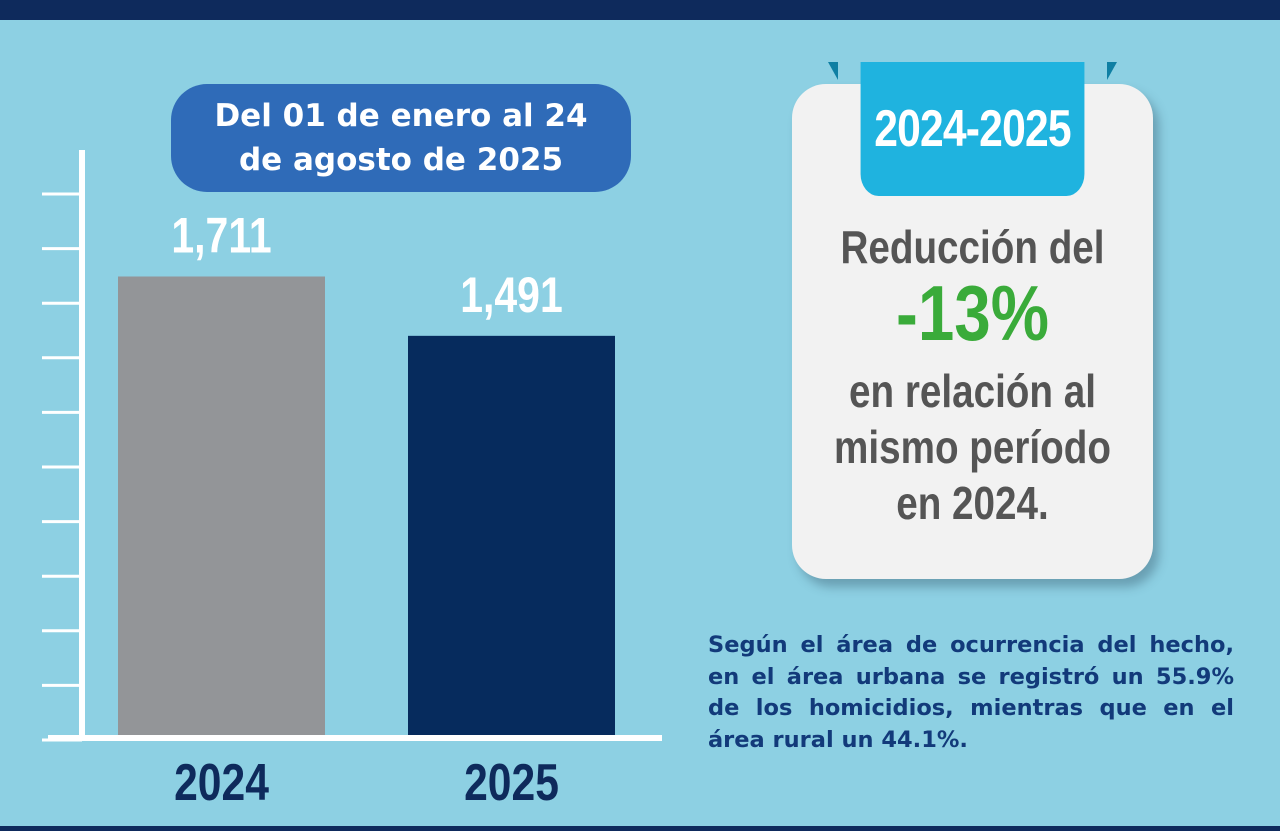 This screenshot has width=1280, height=831. What do you see at coordinates (511, 535) in the screenshot?
I see `bar-2025` at bounding box center [511, 535].